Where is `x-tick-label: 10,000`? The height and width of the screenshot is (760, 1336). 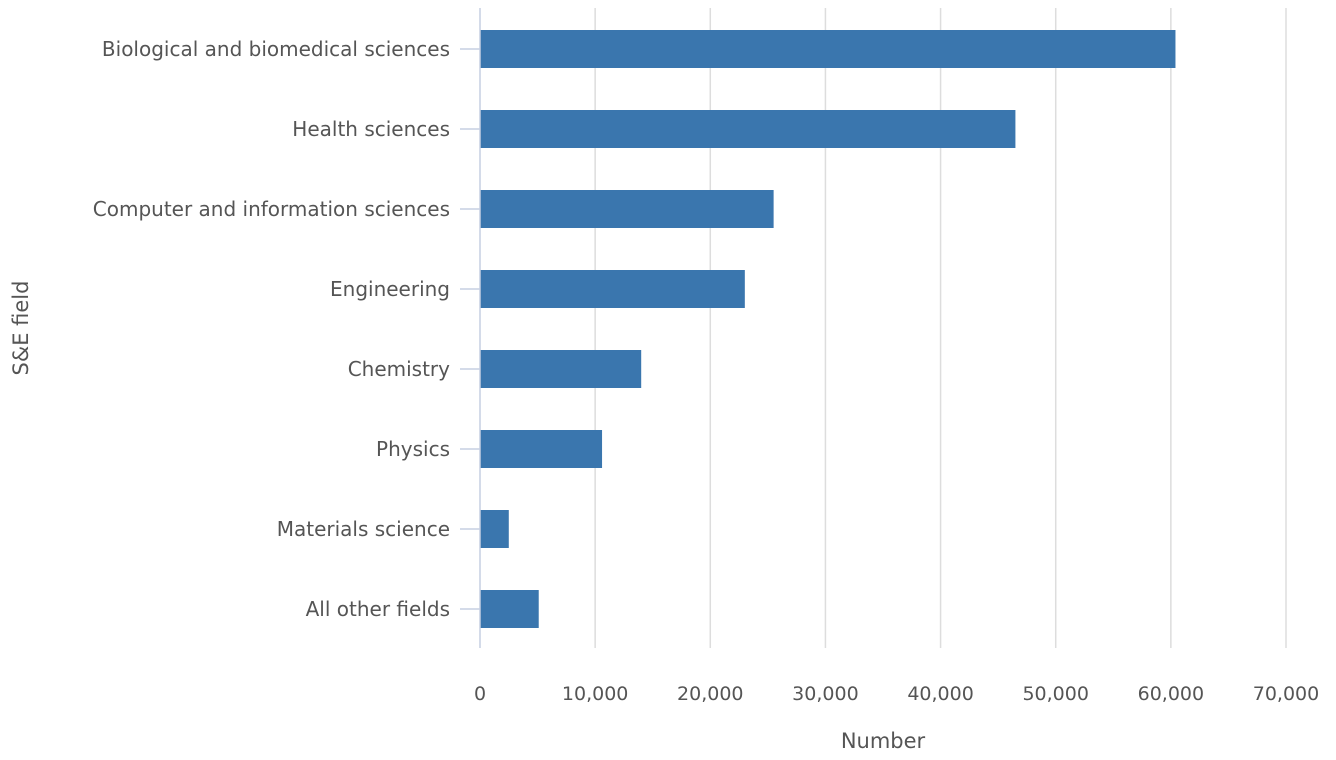 x-tick-label: 10,000 is located at coordinates (595, 694).